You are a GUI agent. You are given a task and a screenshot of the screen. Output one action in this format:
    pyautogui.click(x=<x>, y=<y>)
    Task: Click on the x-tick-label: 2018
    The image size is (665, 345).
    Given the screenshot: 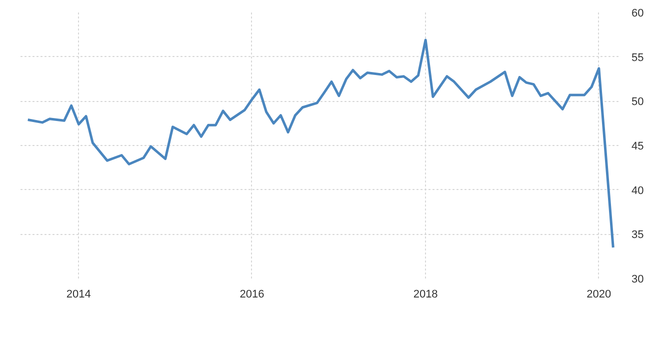 What is the action you would take?
    pyautogui.click(x=425, y=294)
    